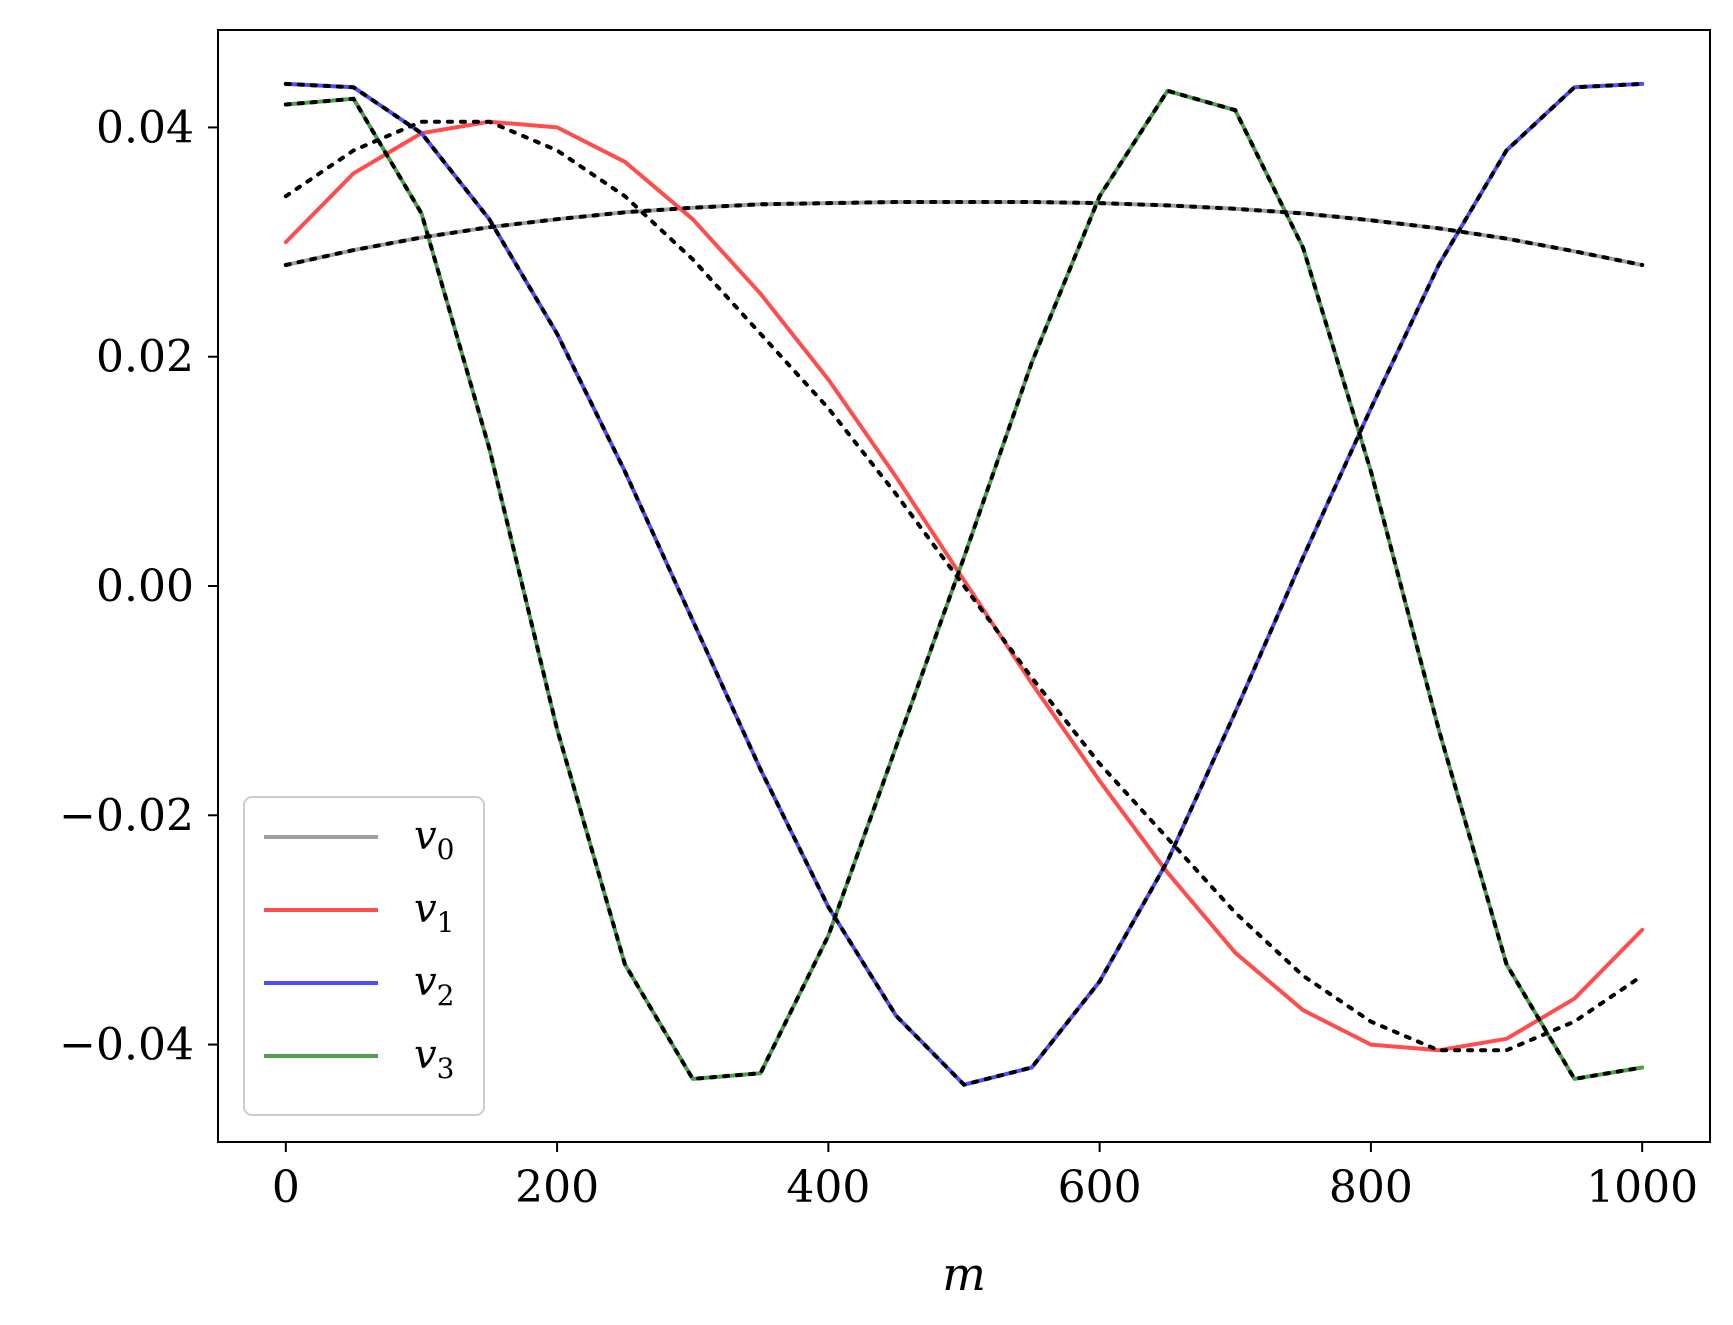 This screenshot has width=1733, height=1325. I want to click on x-tick-label: 400, so click(828, 1187).